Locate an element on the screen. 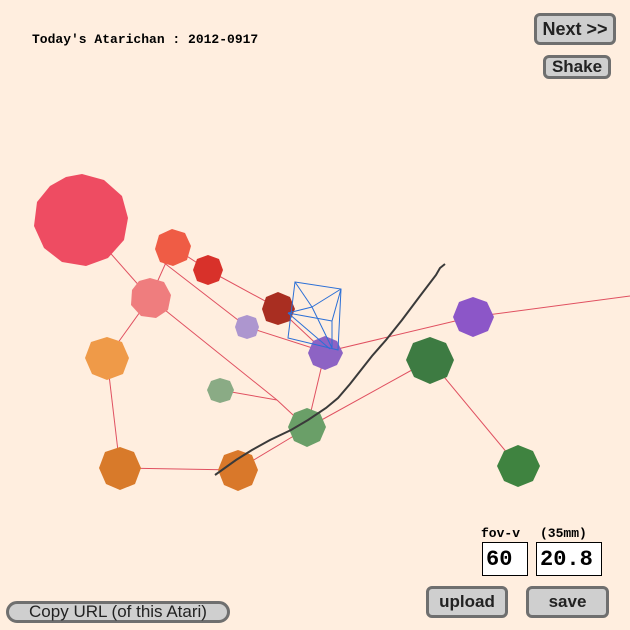 This screenshot has height=630, width=630. copy-url-button: Copy URL (of this Atari) is located at coordinates (118, 612).